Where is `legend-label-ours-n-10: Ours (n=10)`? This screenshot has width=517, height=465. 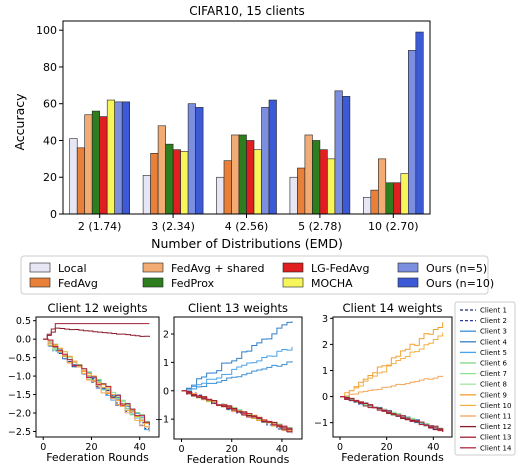
legend-label-ours-n-10: Ours (n=10) is located at coordinates (460, 283).